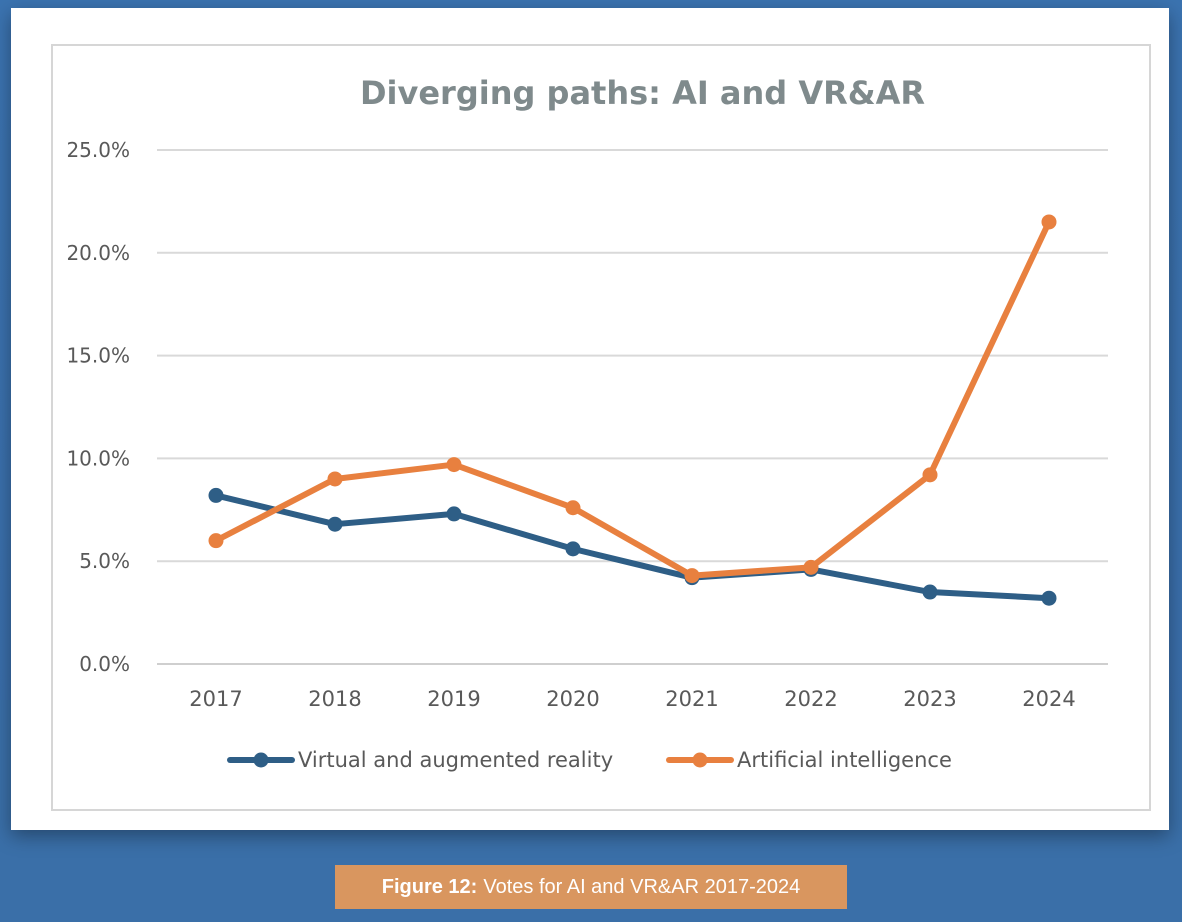 This screenshot has height=922, width=1182. I want to click on x-tick-label: 2021, so click(691, 699).